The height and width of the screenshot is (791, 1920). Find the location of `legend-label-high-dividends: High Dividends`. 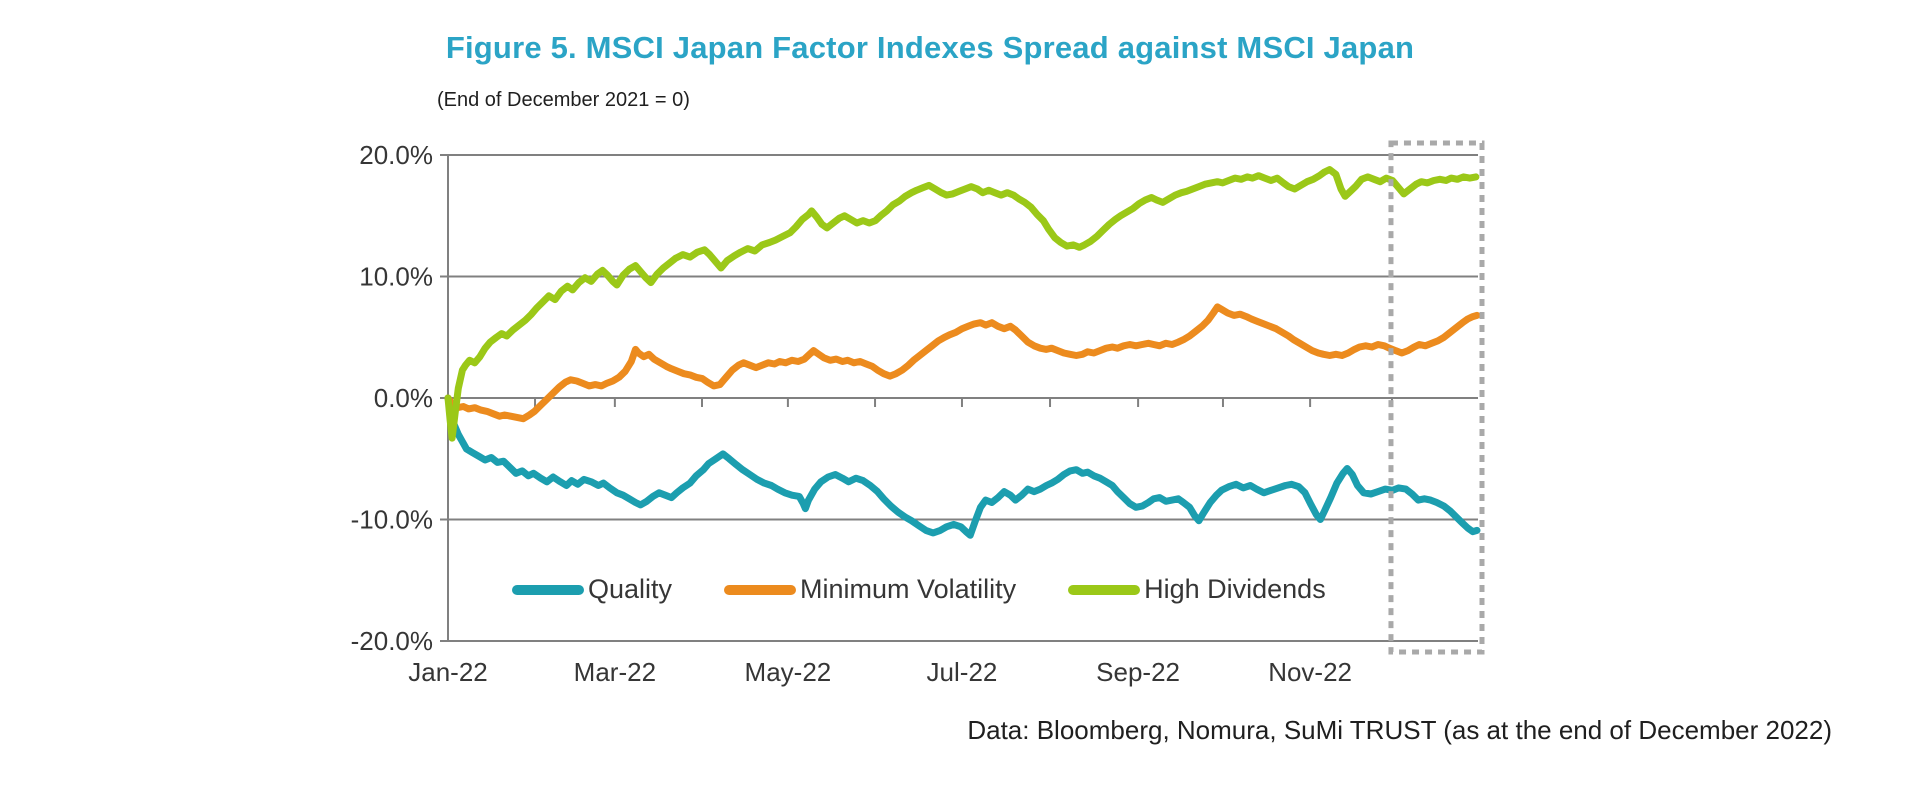

legend-label-high-dividends: High Dividends is located at coordinates (1235, 589).